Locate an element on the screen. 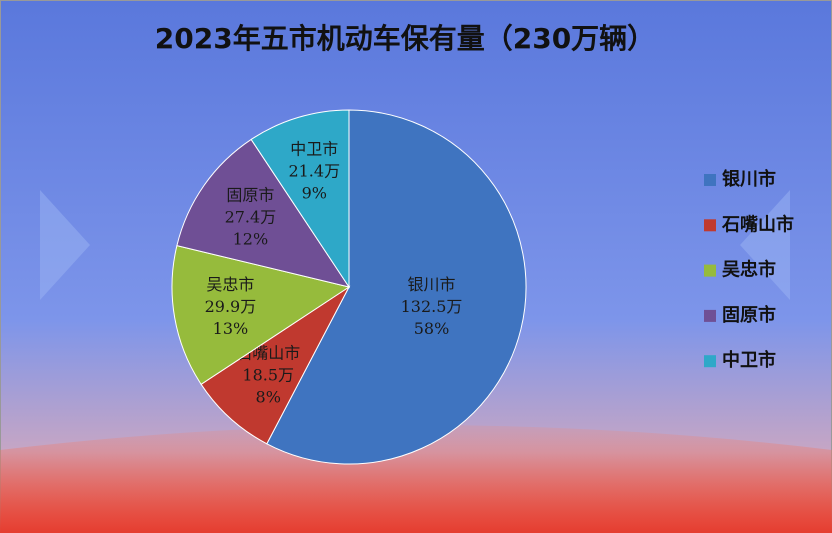 This screenshot has height=533, width=832. slice-percent: 9% is located at coordinates (314, 192).